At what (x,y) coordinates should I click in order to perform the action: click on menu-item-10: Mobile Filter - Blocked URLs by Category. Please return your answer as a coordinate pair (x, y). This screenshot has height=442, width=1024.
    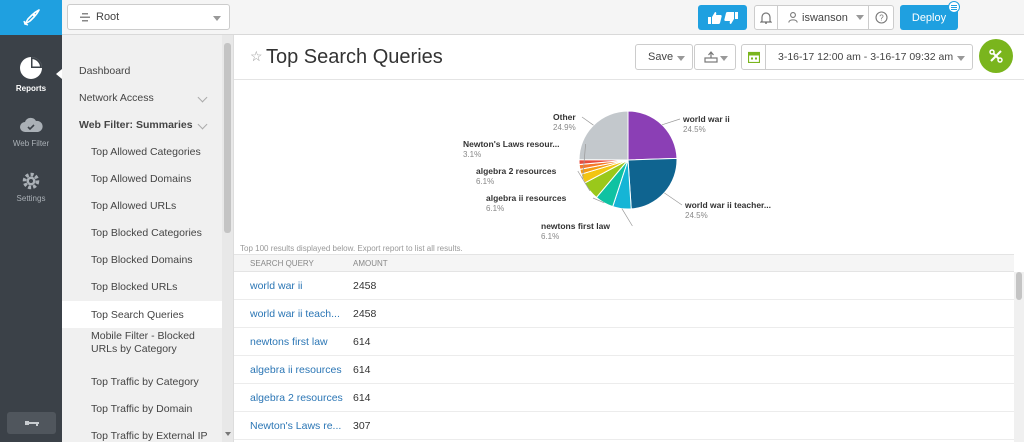
    Looking at the image, I should click on (137, 348).